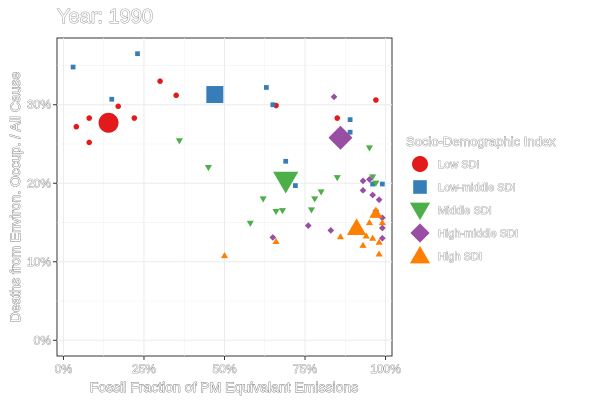 The image size is (600, 400). Describe the element at coordinates (478, 234) in the screenshot. I see `legend-label-high-middle-sdi: High-middle SDI` at that location.